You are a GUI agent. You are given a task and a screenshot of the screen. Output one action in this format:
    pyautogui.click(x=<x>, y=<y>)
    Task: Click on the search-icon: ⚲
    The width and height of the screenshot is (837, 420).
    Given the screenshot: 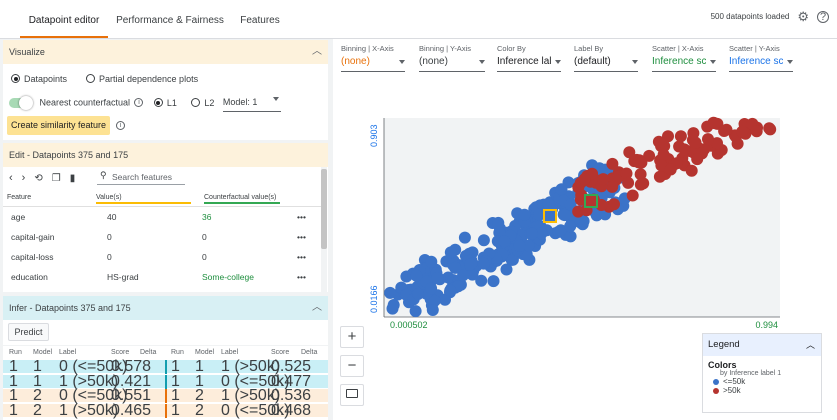 What is the action you would take?
    pyautogui.click(x=103, y=175)
    